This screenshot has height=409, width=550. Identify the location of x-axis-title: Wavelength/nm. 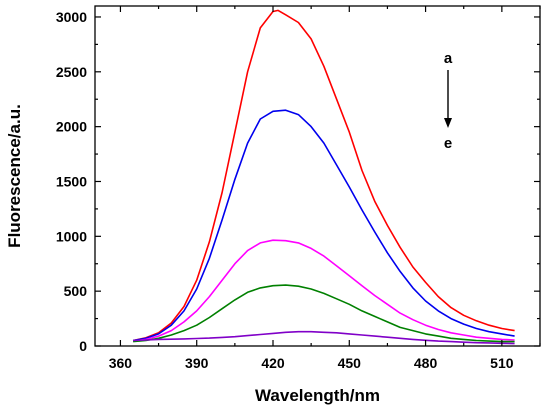
(317, 395).